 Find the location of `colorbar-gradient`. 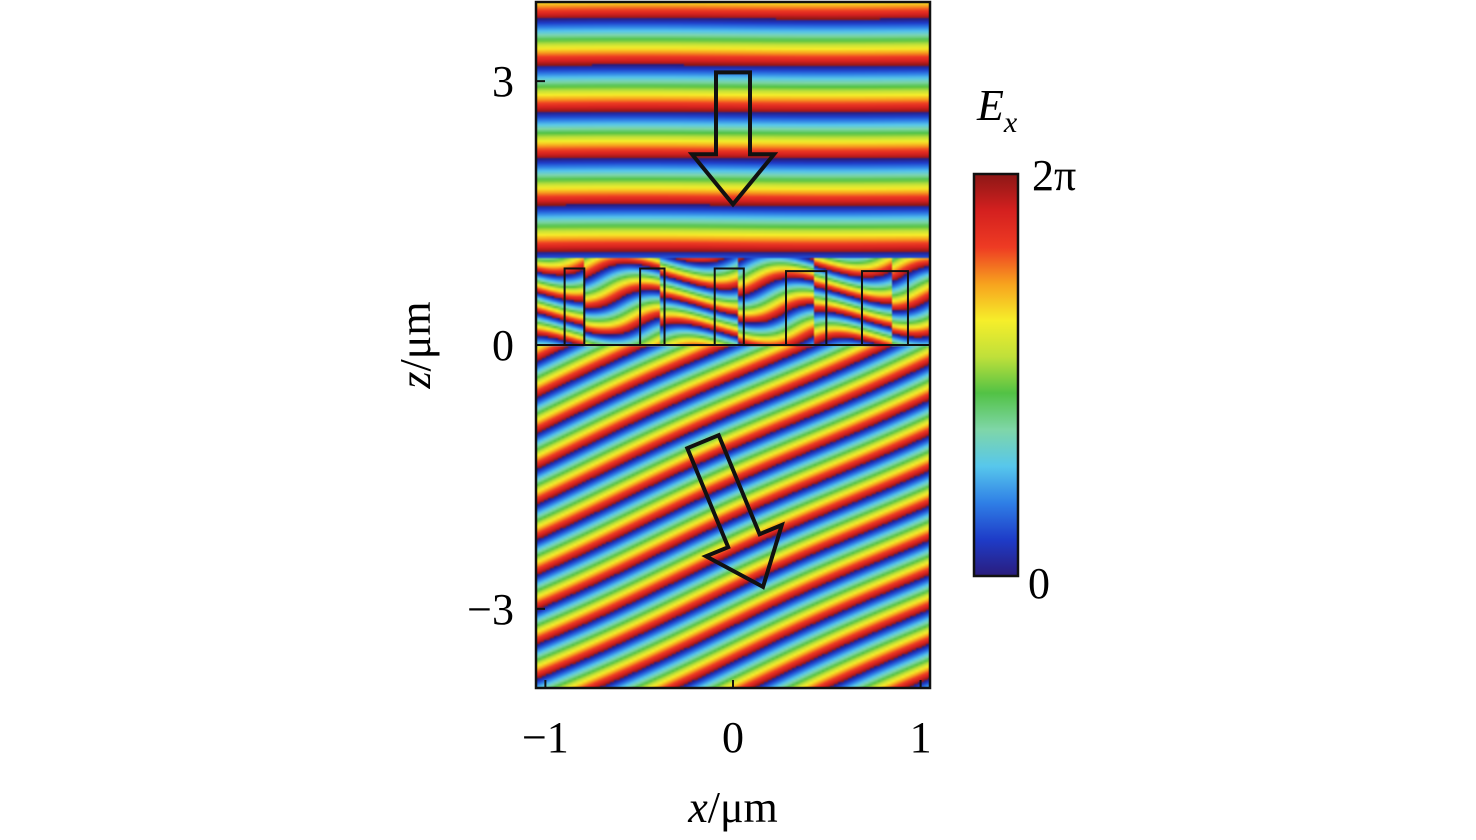

colorbar-gradient is located at coordinates (996, 375).